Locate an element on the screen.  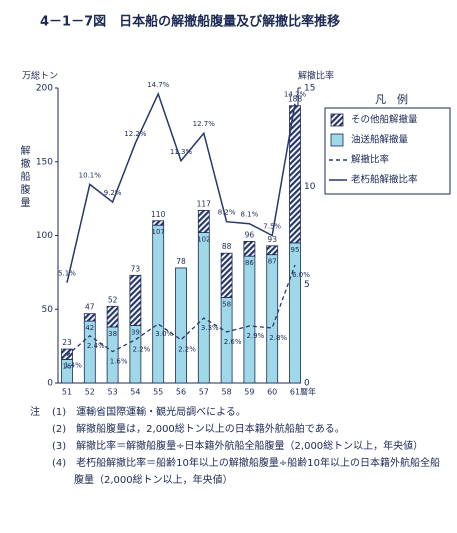
total-label: 117 is located at coordinates (204, 203).